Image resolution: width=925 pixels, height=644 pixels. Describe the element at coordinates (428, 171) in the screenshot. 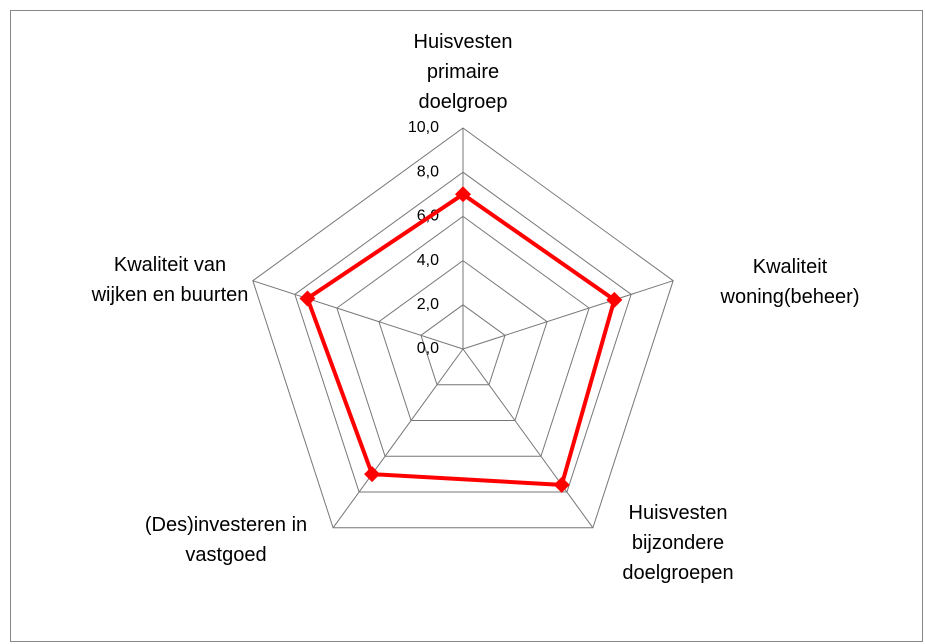

I see `axis-tick-label: 8,0` at that location.